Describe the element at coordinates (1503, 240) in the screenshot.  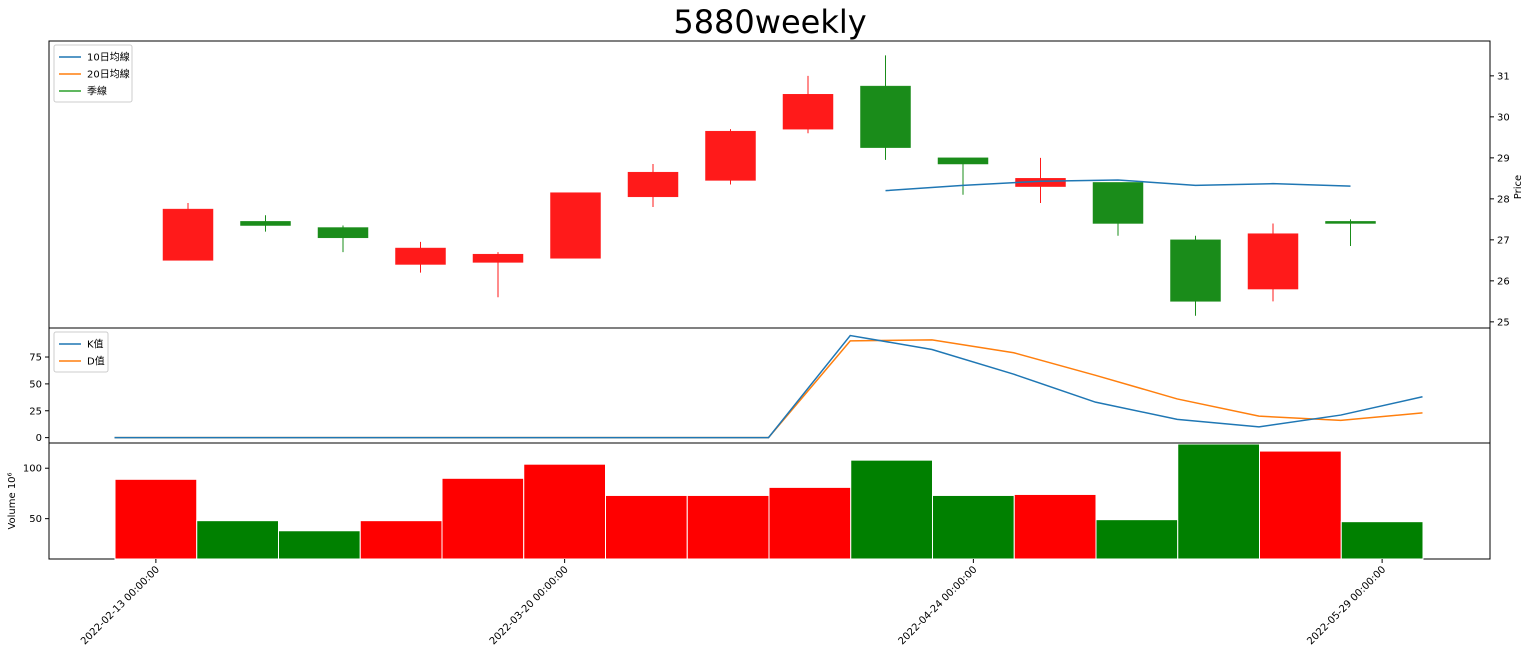
I see `price-y-tick-label: 27` at that location.